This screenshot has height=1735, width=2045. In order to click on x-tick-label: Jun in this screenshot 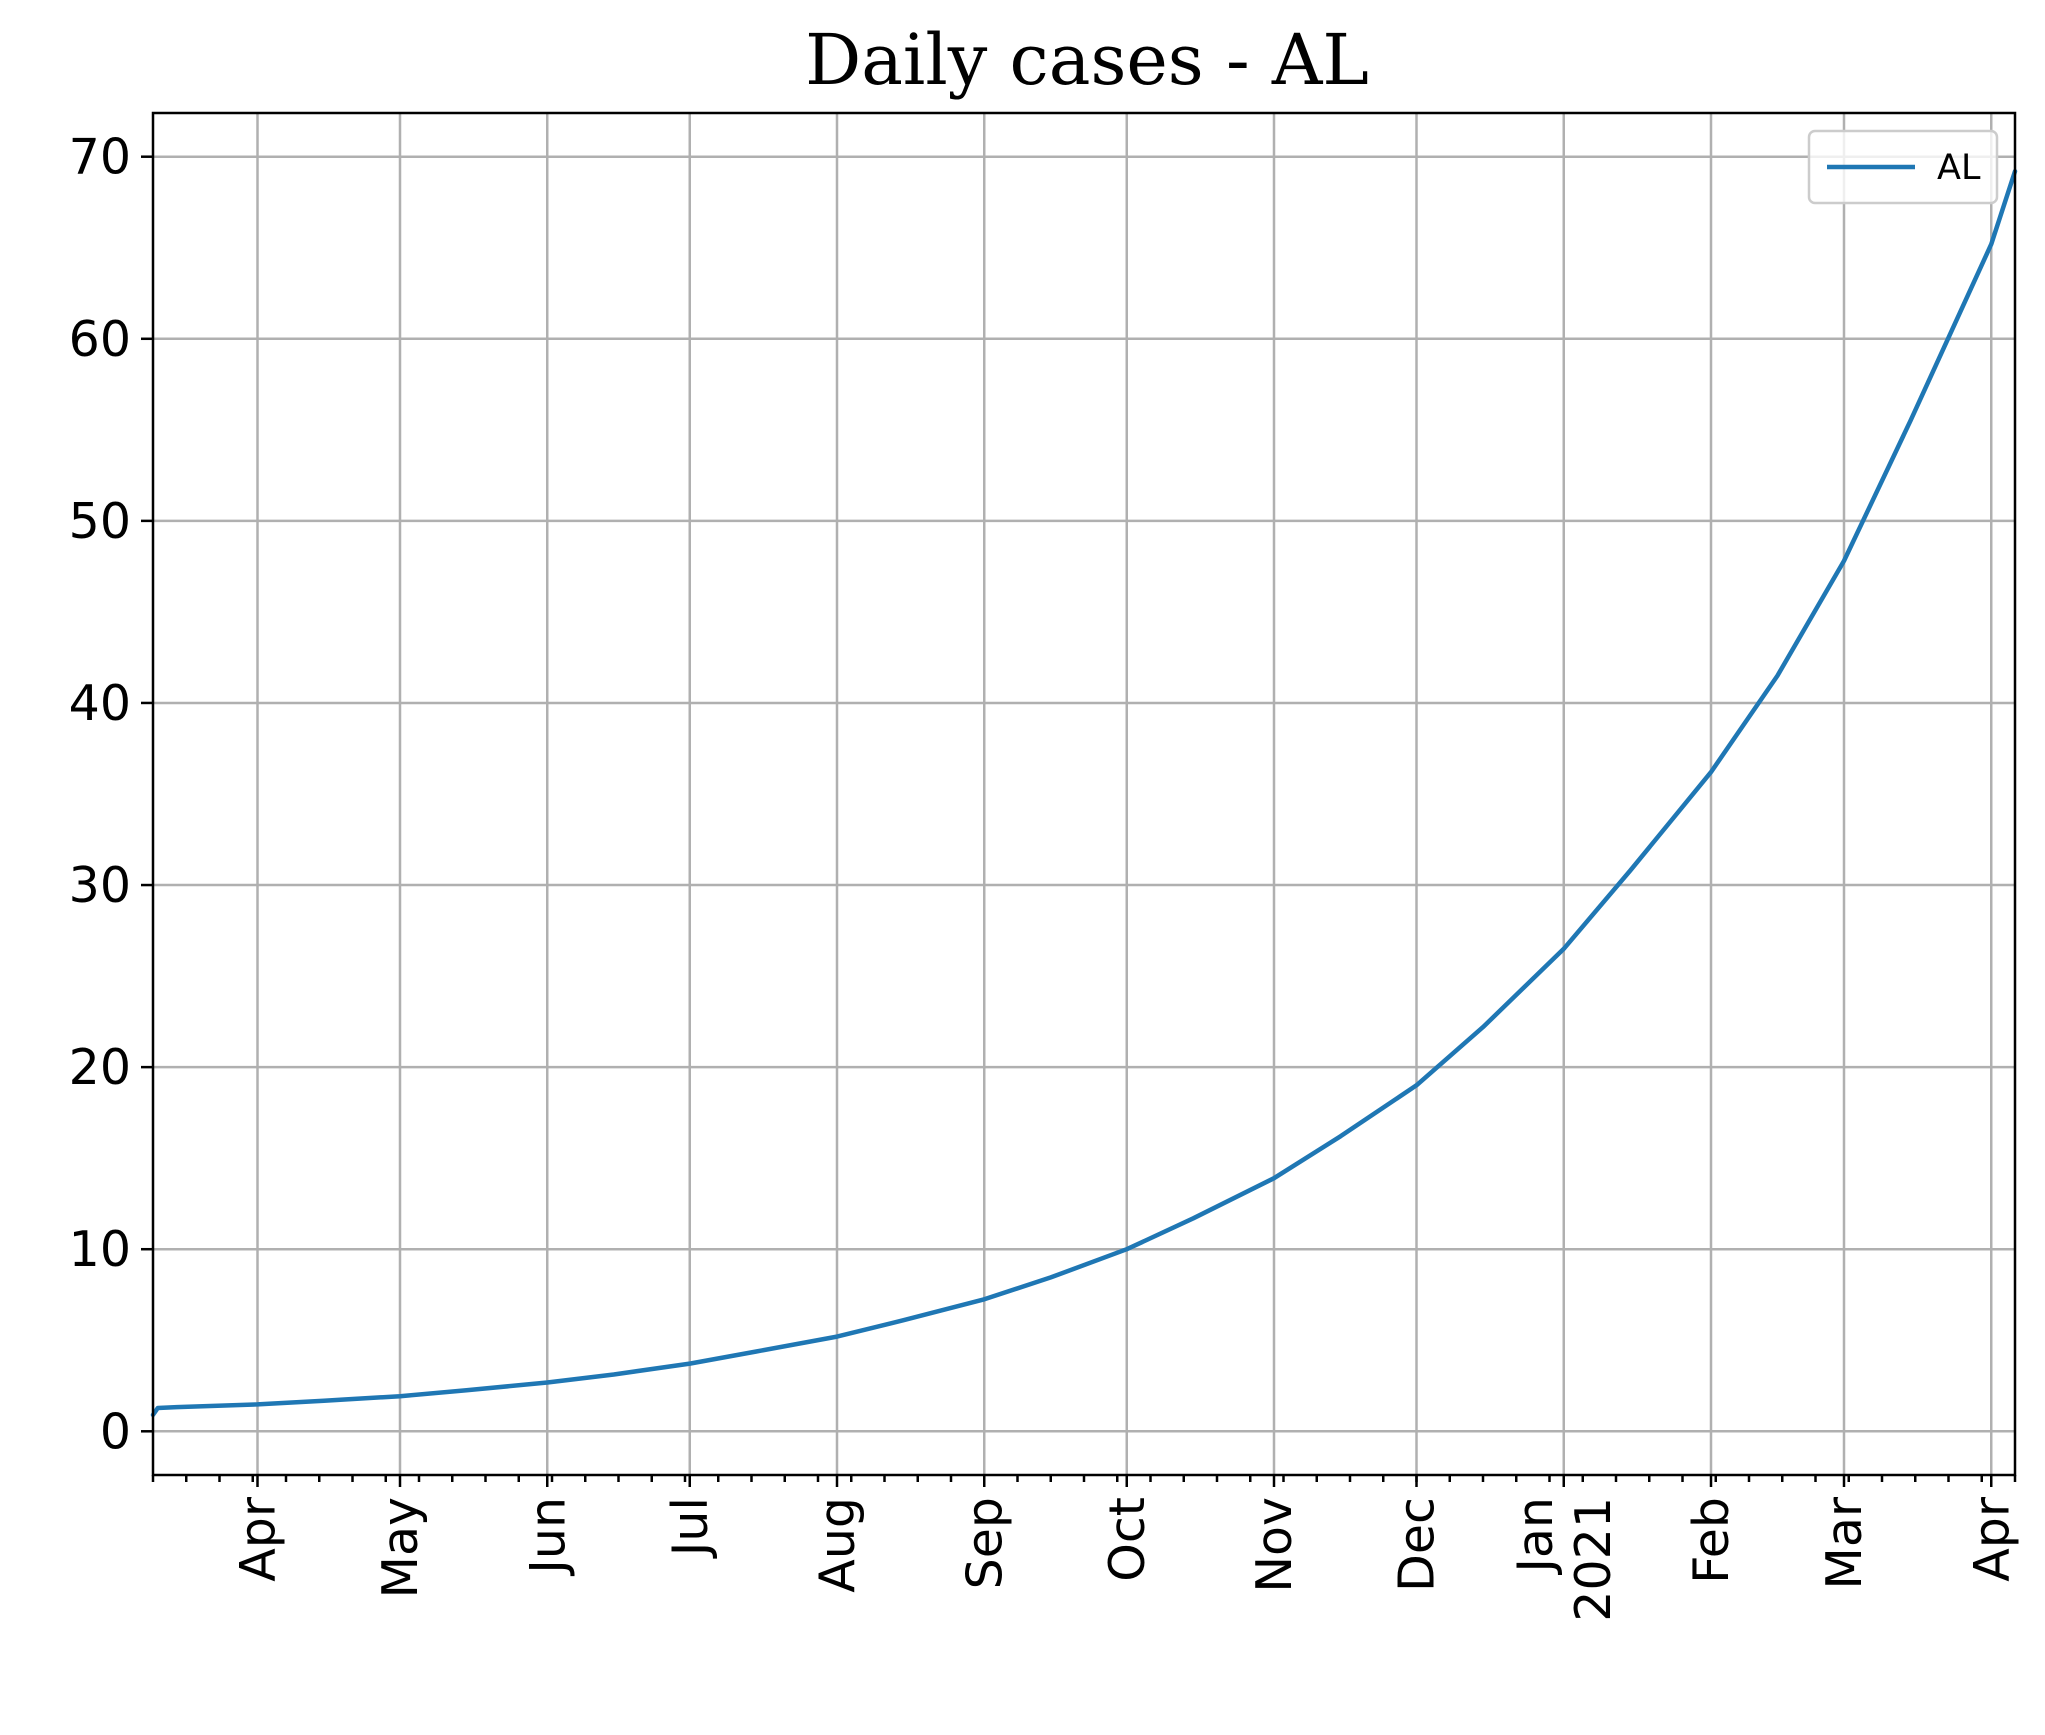, I will do `click(547, 1537)`.